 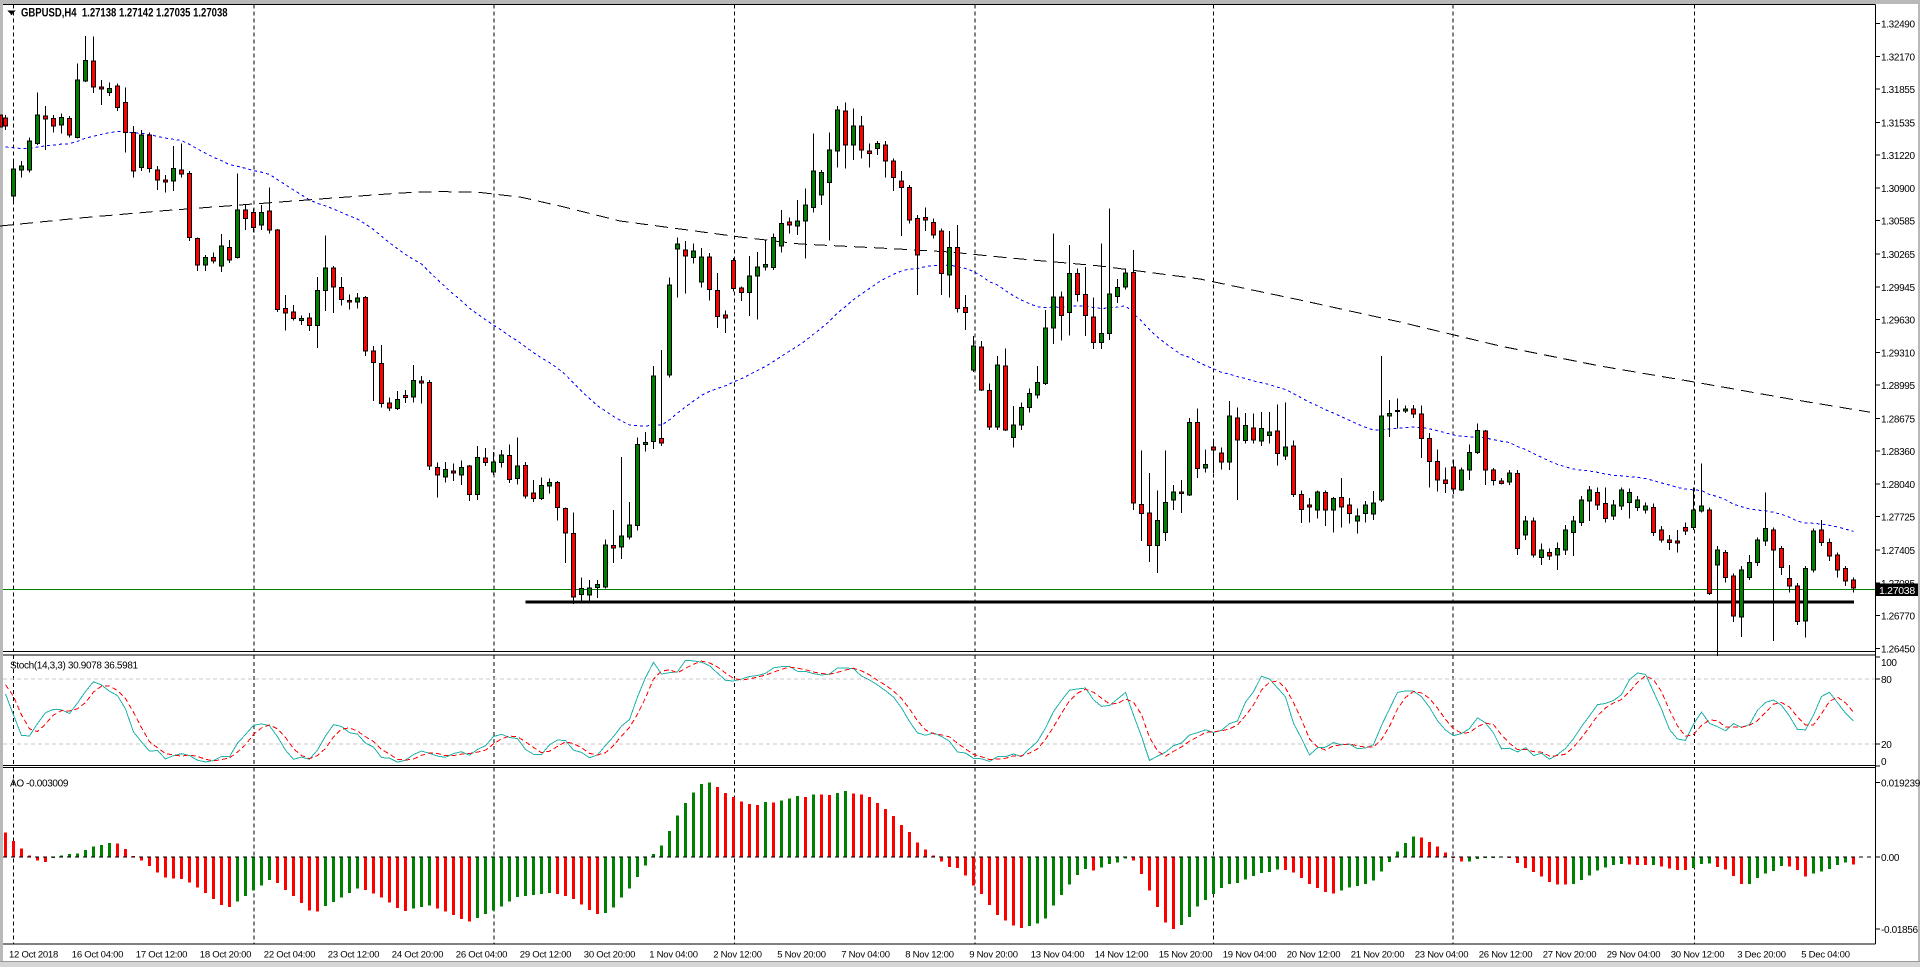 I want to click on svg-text: 2 Nov 12:00, so click(x=737, y=955).